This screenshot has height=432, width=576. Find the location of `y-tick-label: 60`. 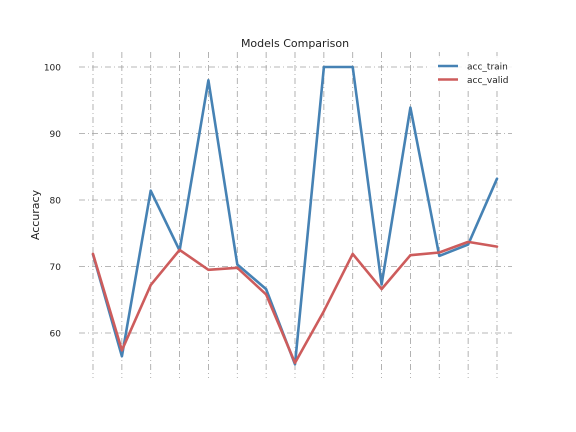

y-tick-label: 60 is located at coordinates (56, 335).